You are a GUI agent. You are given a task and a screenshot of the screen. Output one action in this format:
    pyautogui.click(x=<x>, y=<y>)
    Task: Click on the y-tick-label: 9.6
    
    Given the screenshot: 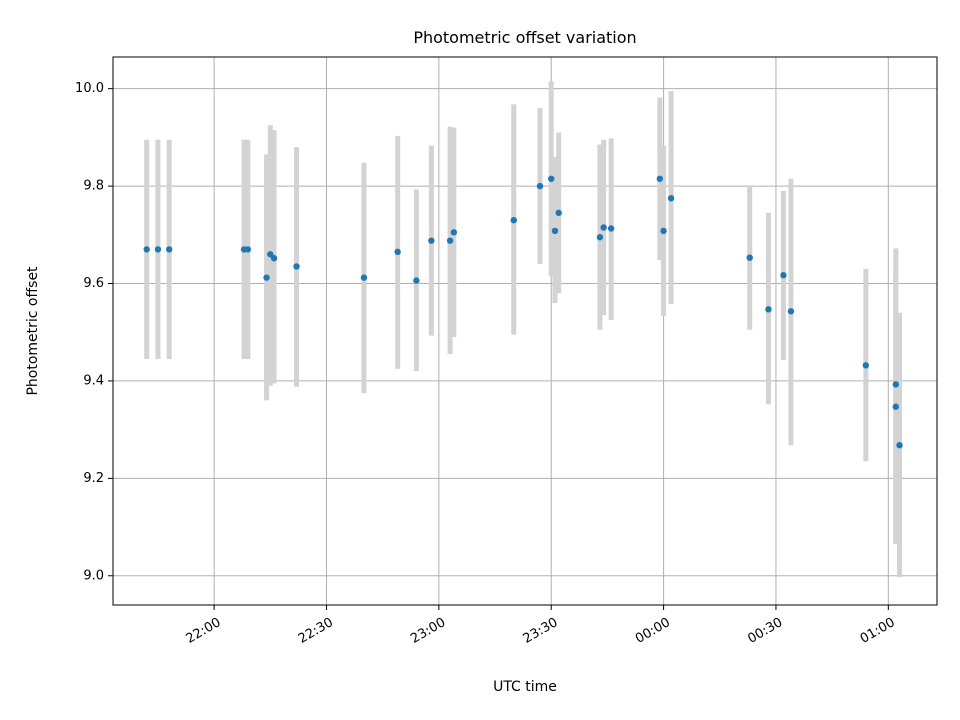 What is the action you would take?
    pyautogui.click(x=93, y=283)
    